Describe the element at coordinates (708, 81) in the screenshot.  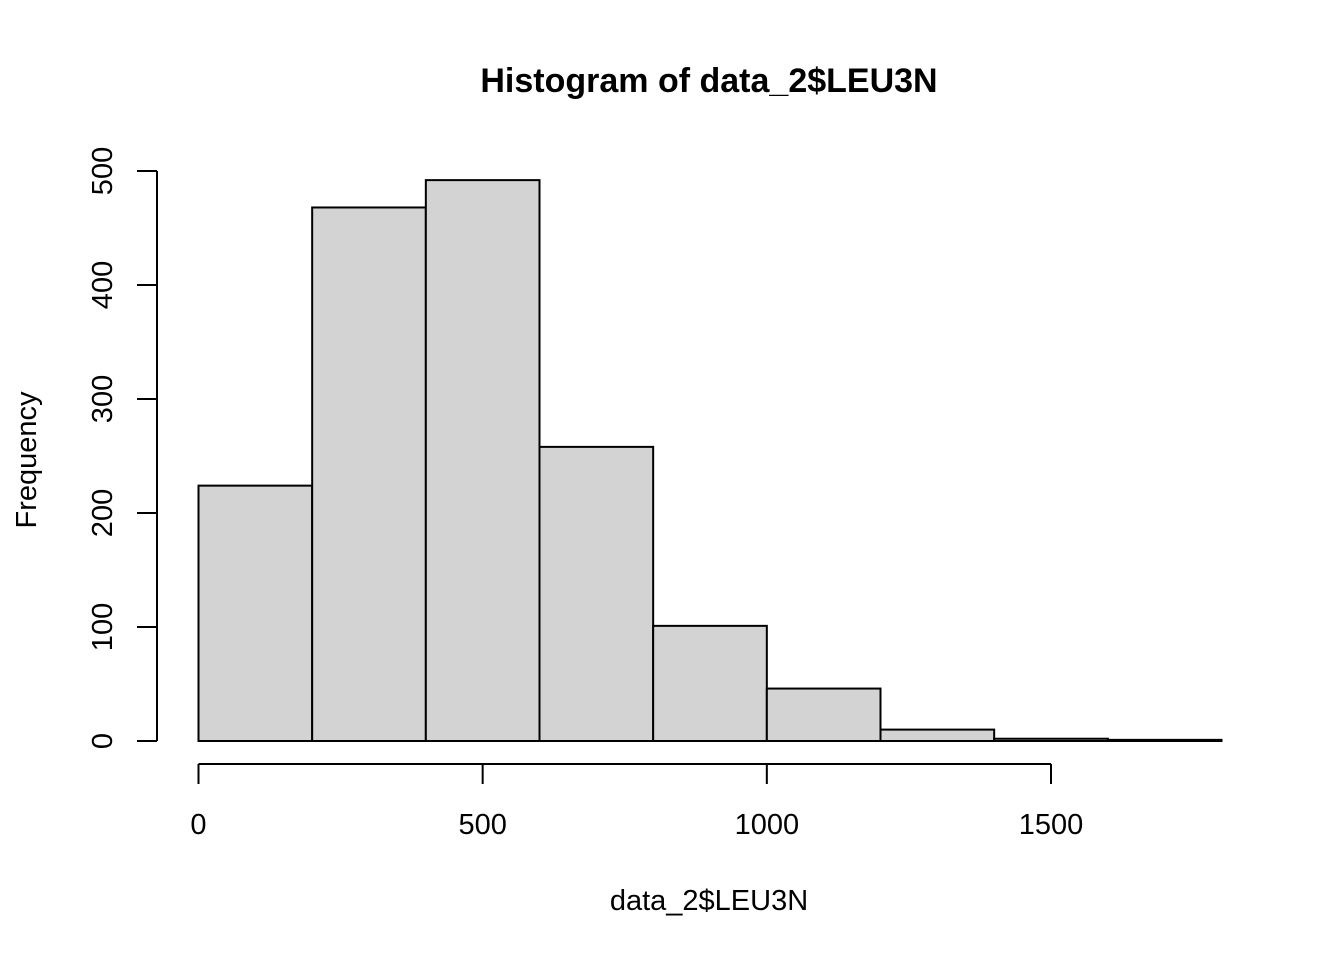
I see `chart-title: Histogram of data_2$LEU3N` at that location.